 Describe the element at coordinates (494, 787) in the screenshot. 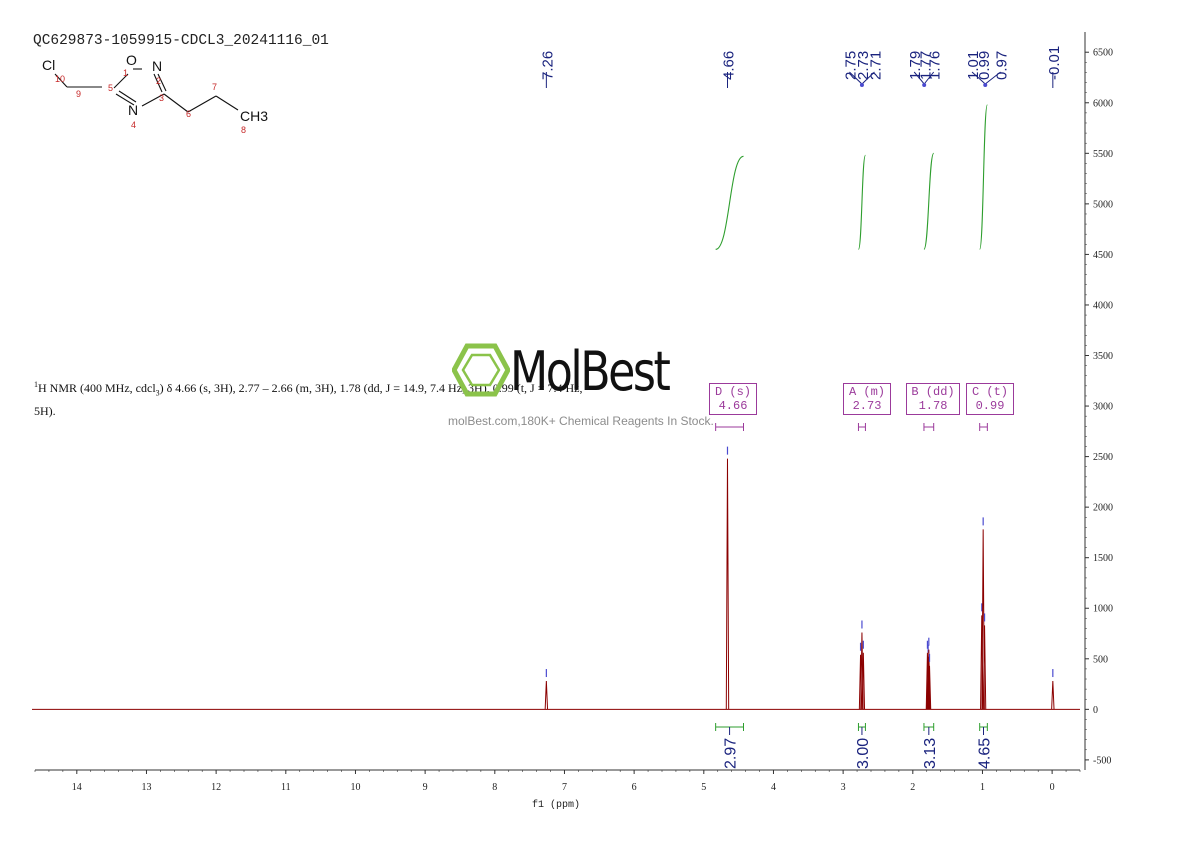

I see `x-tick-label: 8` at that location.